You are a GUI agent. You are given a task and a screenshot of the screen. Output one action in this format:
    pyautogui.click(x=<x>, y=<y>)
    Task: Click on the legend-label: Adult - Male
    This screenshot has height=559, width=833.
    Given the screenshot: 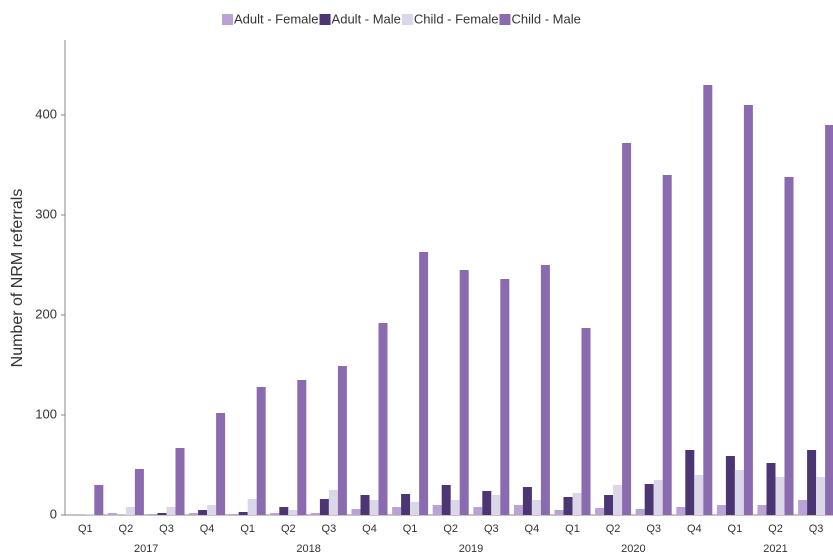 What is the action you would take?
    pyautogui.click(x=366, y=18)
    